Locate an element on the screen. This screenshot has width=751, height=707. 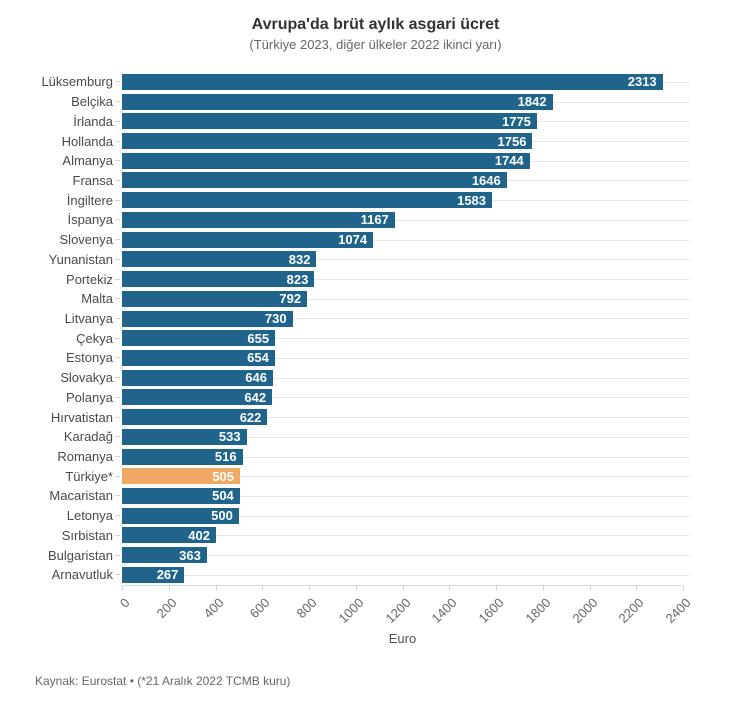
bar-row: İrlanda 1775 is located at coordinates (375, 121).